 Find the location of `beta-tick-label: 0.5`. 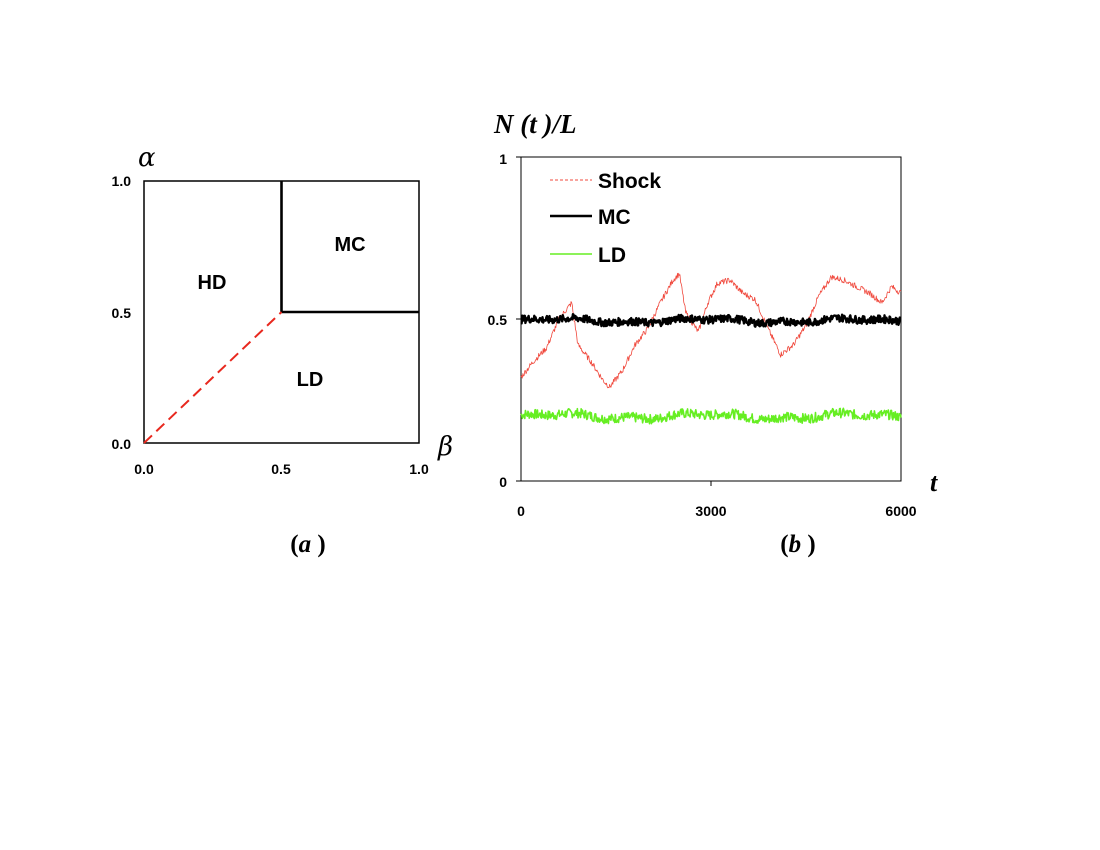

beta-tick-label: 0.5 is located at coordinates (281, 469).